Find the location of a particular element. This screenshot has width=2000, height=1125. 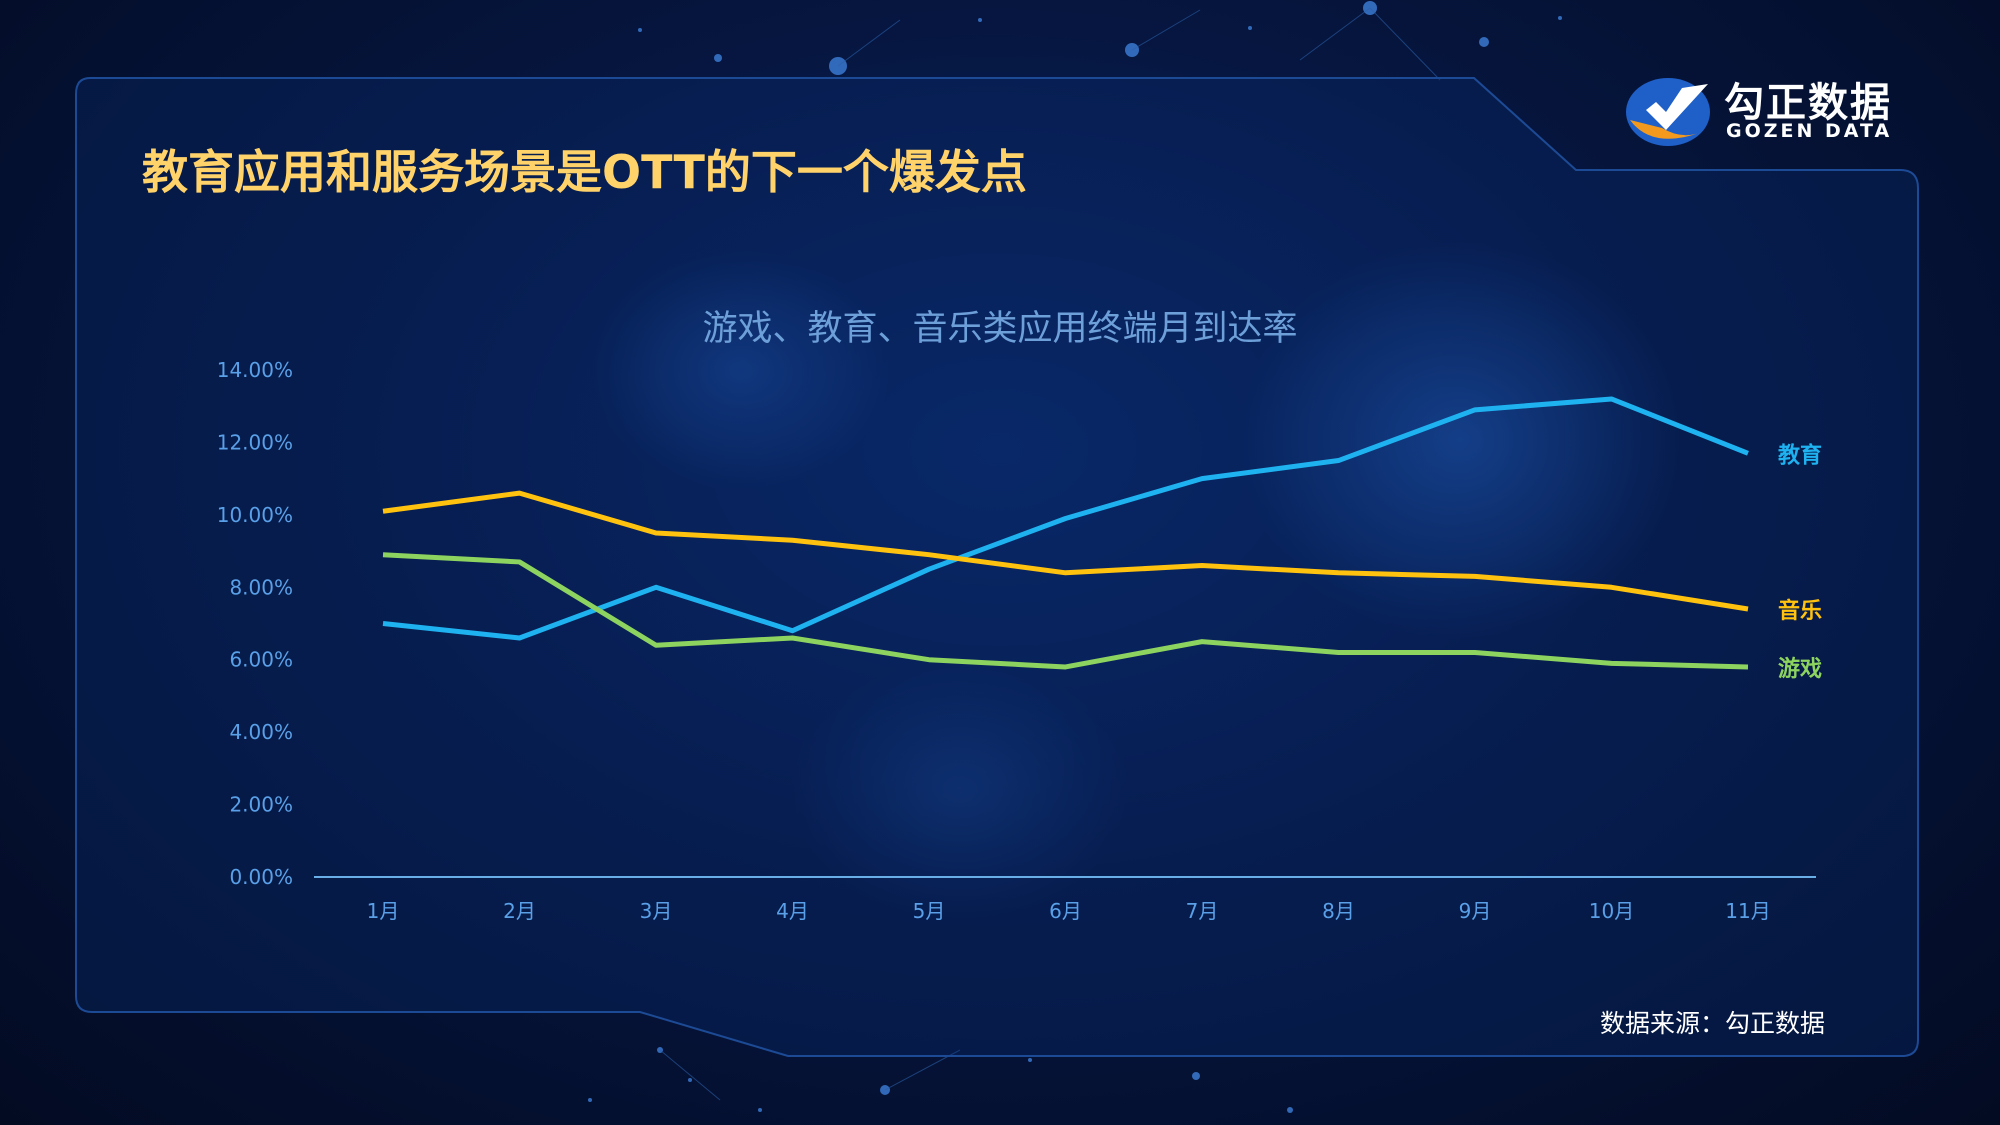

x-tick-label: 11月 is located at coordinates (1747, 911).